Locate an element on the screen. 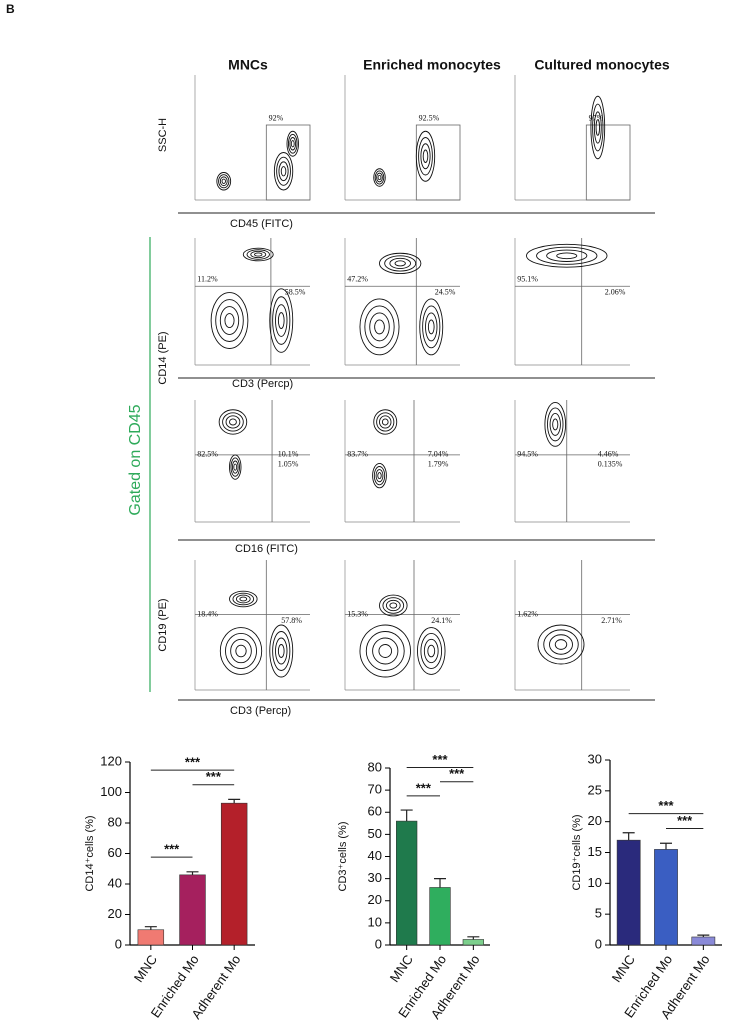 The width and height of the screenshot is (748, 1023). y-tick-label: 10 is located at coordinates (375, 921).